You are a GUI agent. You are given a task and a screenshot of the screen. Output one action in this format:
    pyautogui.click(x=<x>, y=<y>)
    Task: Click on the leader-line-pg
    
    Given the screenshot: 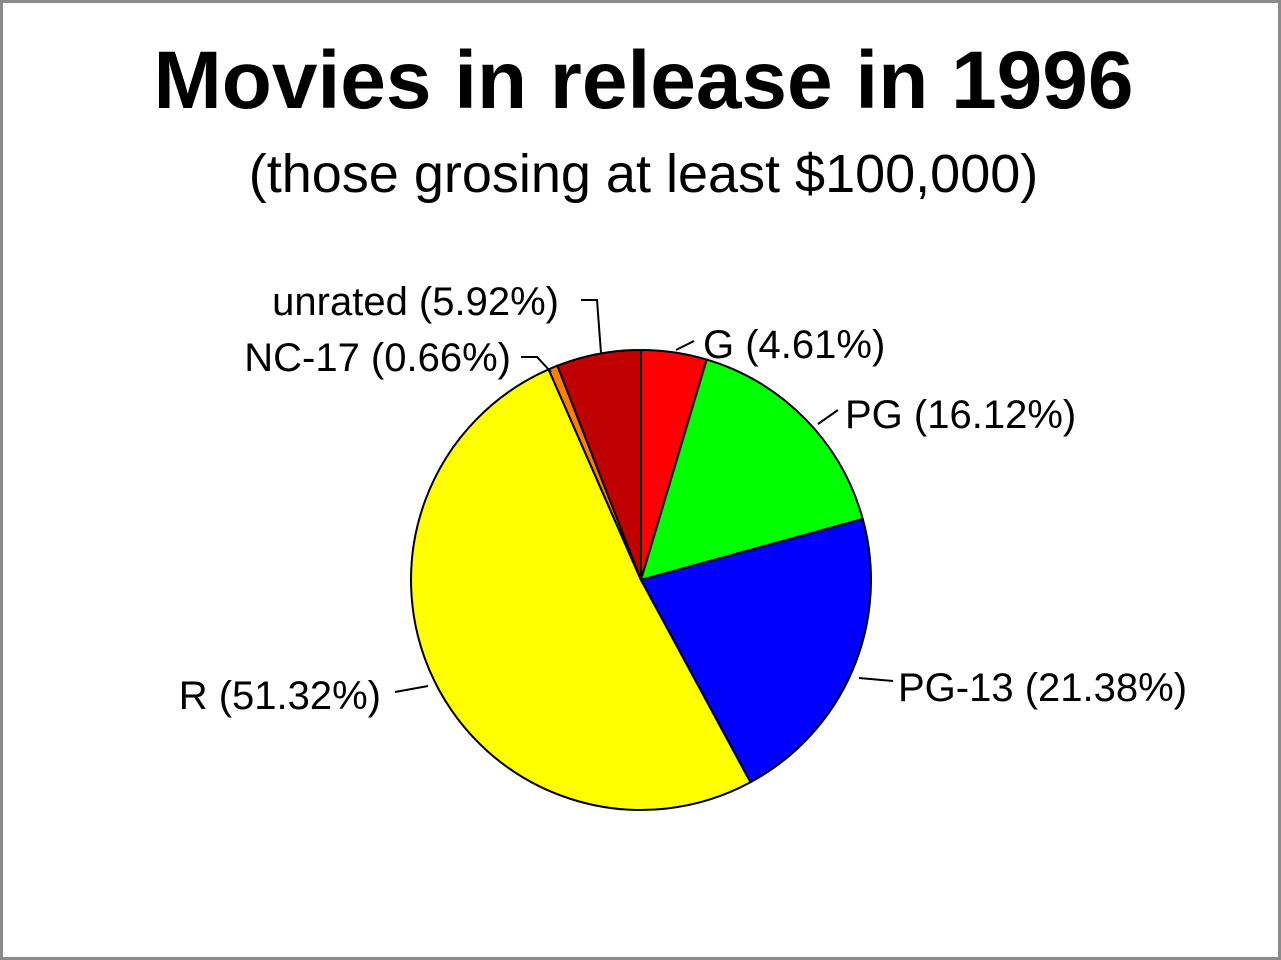 What is the action you would take?
    pyautogui.click(x=828, y=417)
    